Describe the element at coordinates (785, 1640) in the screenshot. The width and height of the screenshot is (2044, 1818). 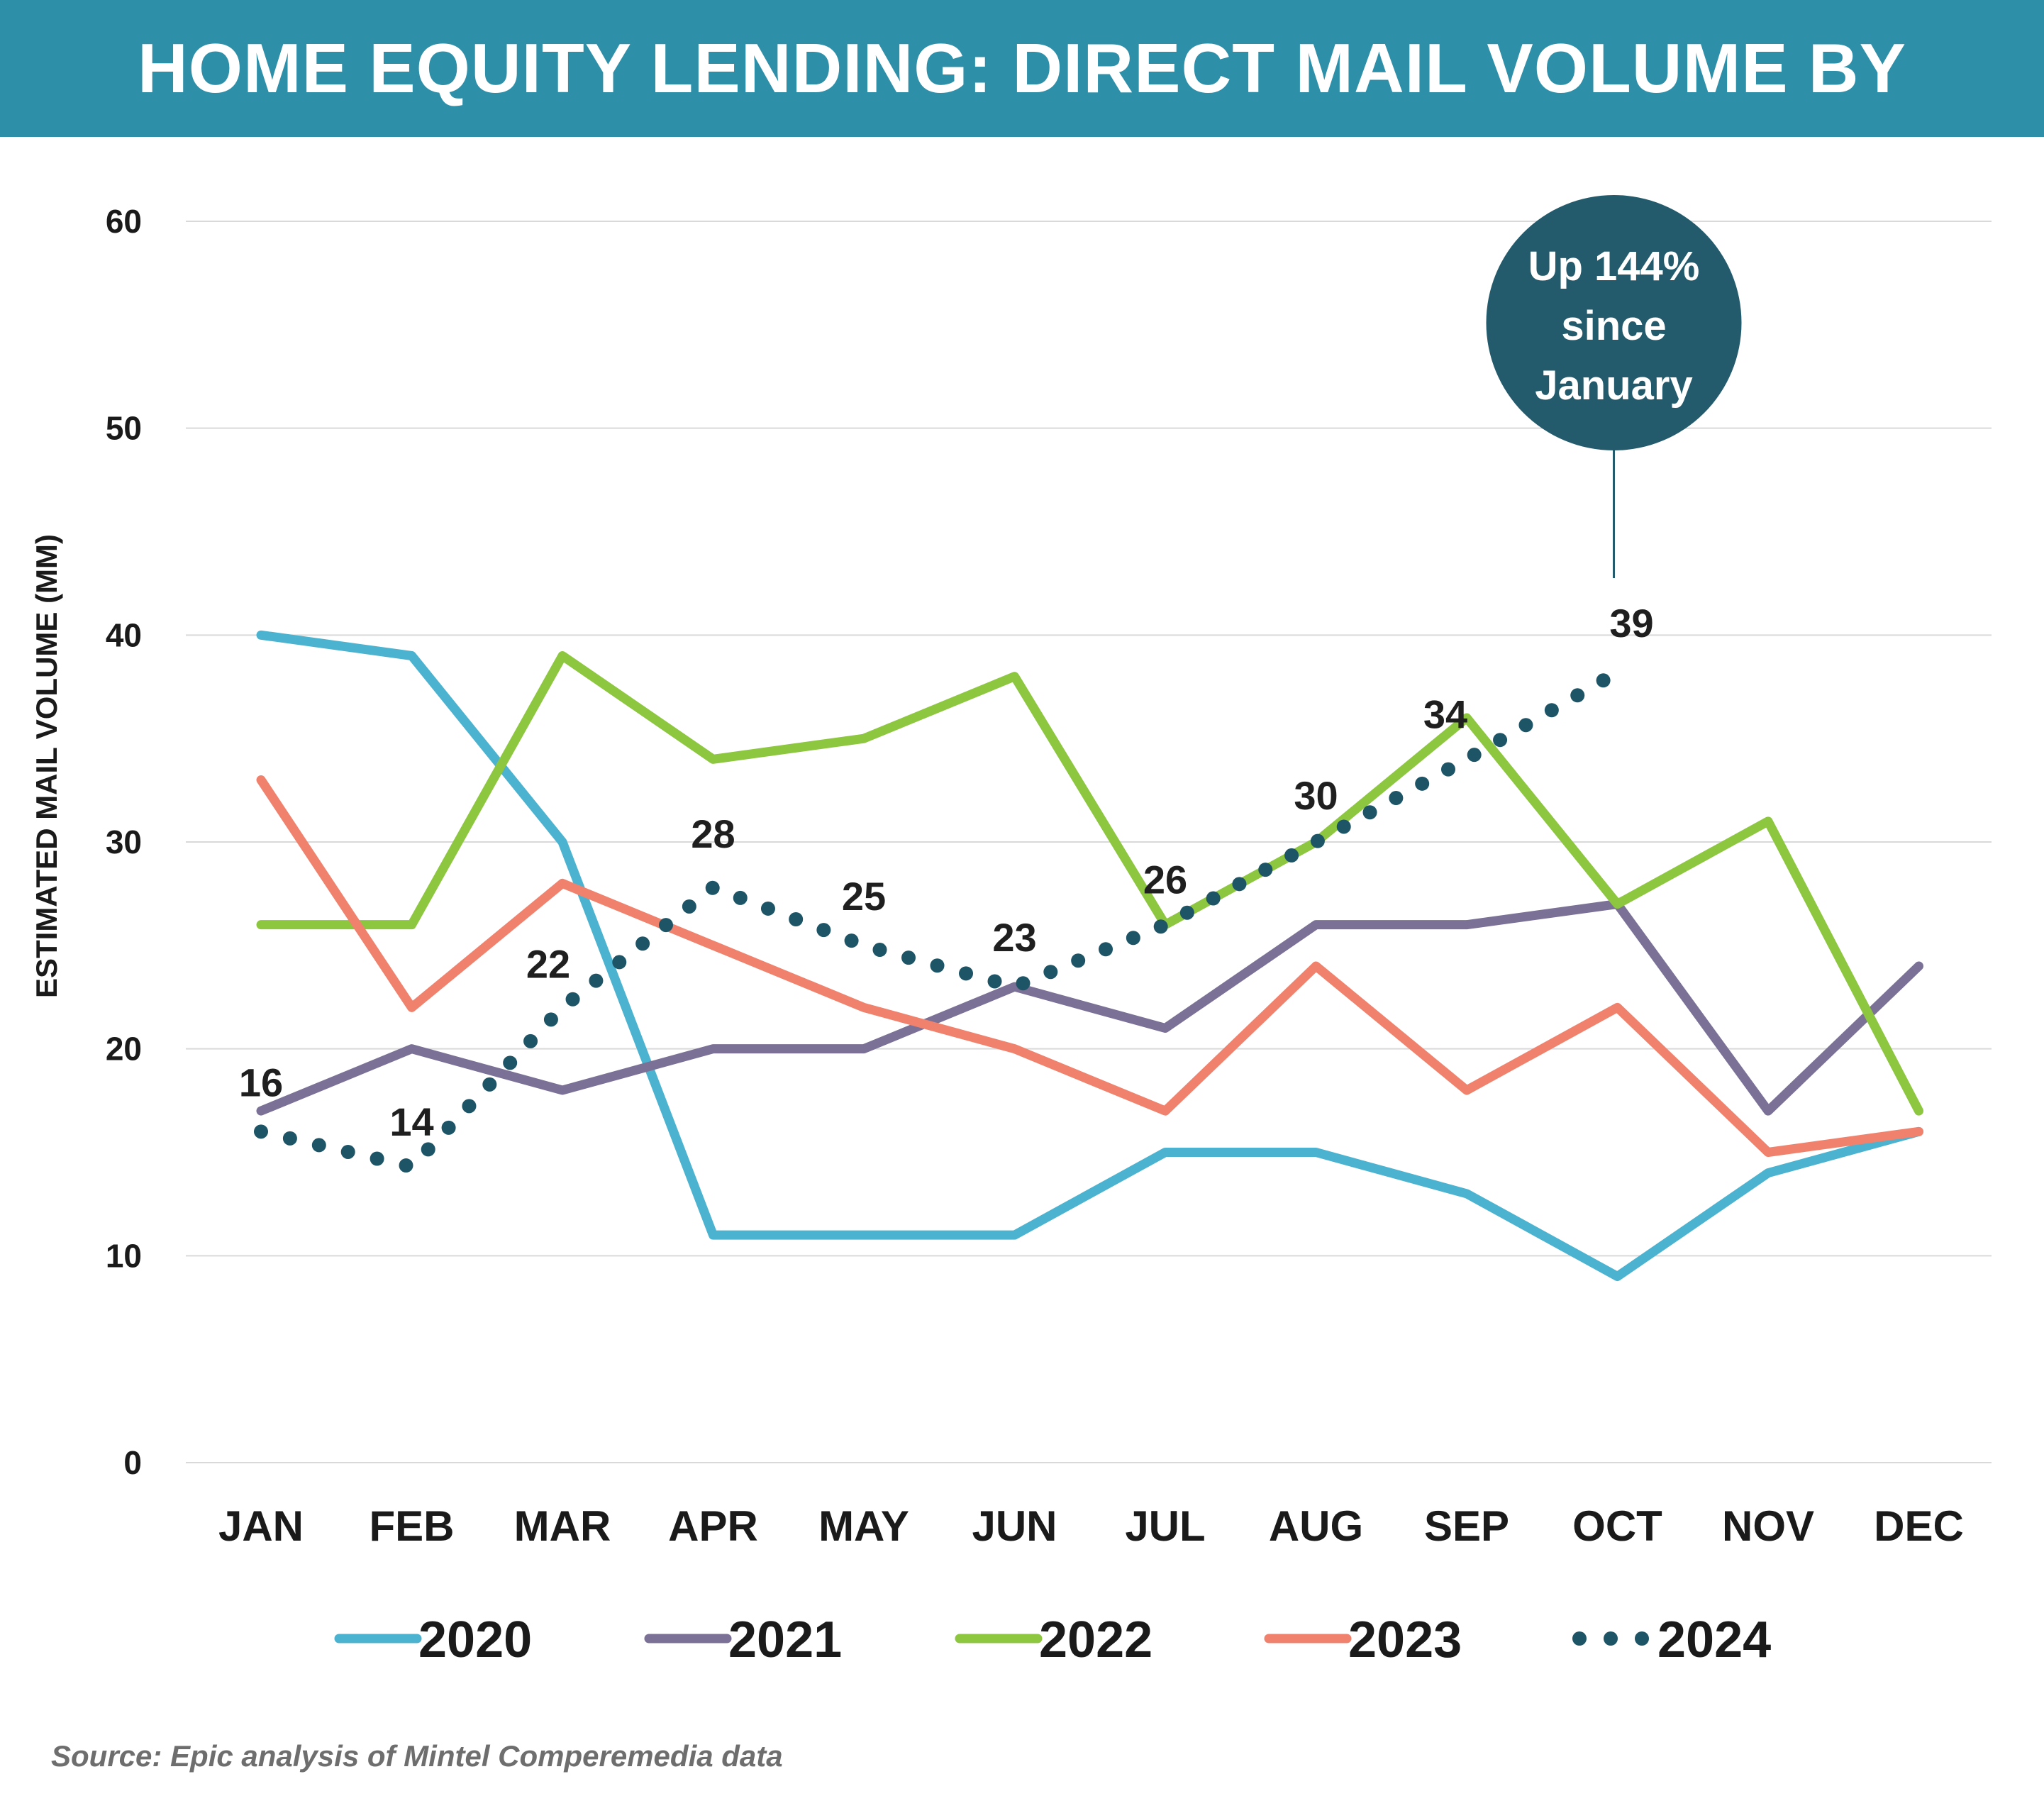
I see `legend-label: 2021` at that location.